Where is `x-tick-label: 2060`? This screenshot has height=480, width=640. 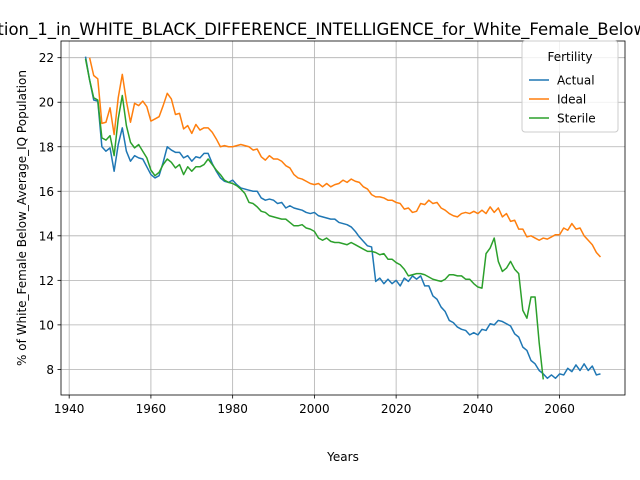
x-tick-label: 2060 is located at coordinates (559, 409).